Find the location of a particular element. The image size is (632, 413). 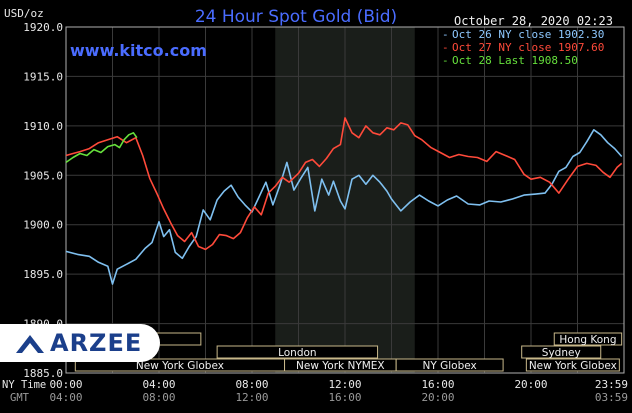

x-axis-bottom-label: GMT is located at coordinates (20, 398).